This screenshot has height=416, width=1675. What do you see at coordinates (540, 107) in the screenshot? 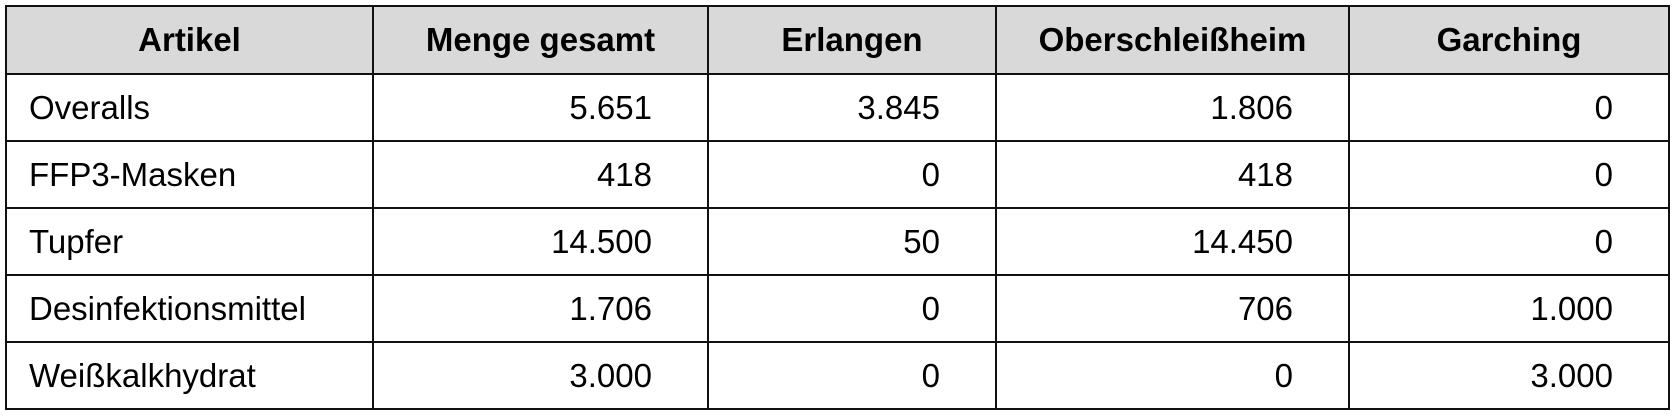
I see `quantity-cell: 5.651` at bounding box center [540, 107].